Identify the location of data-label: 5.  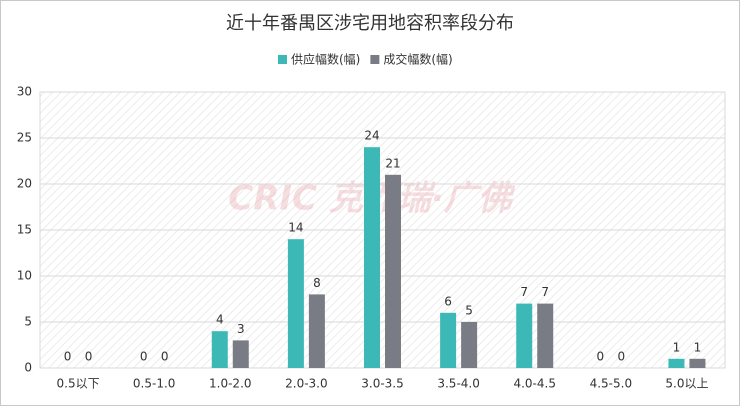
(469, 311).